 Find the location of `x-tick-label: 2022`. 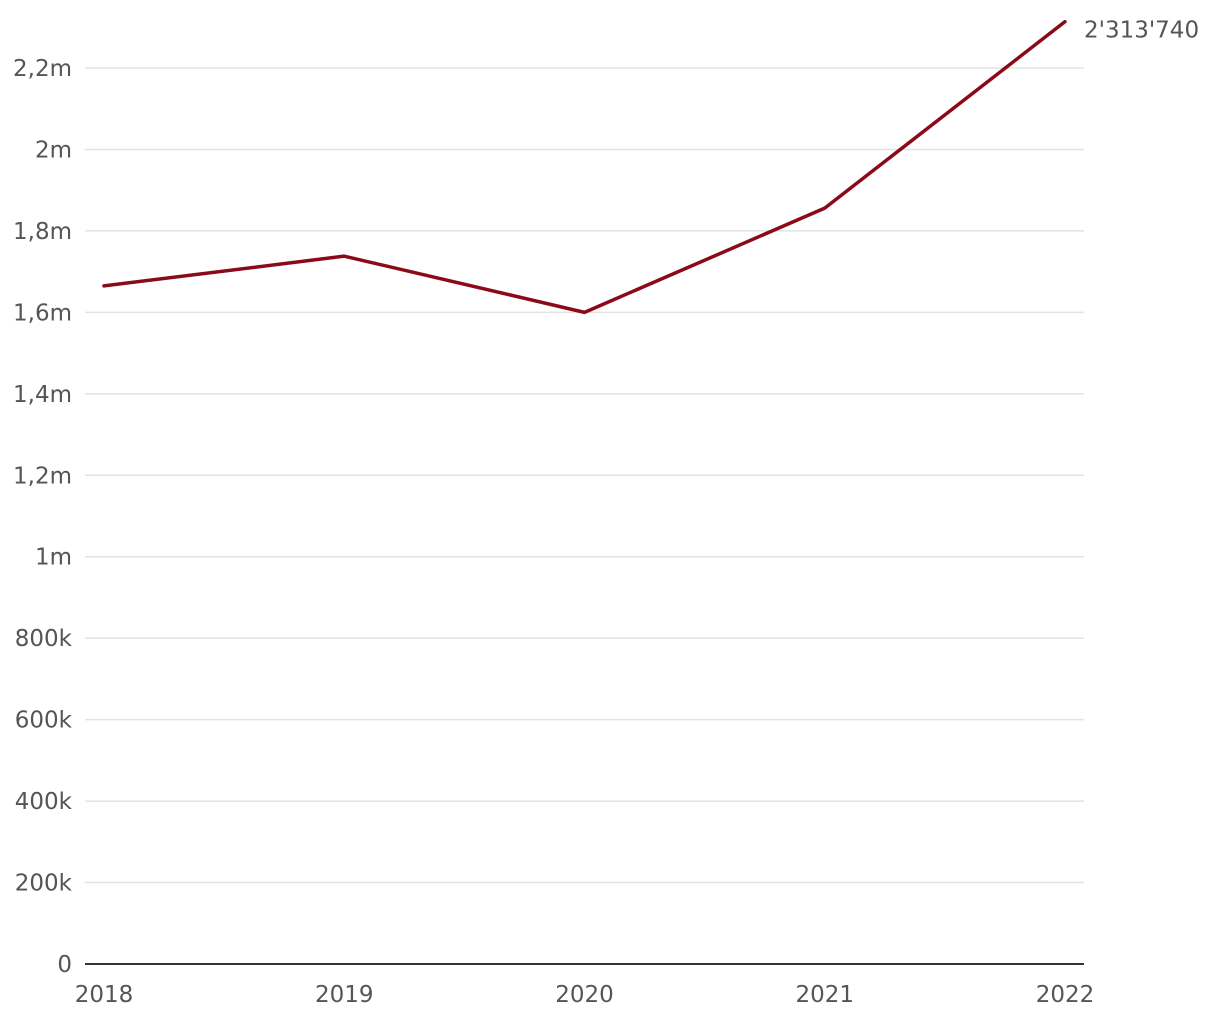

x-tick-label: 2022 is located at coordinates (1065, 995).